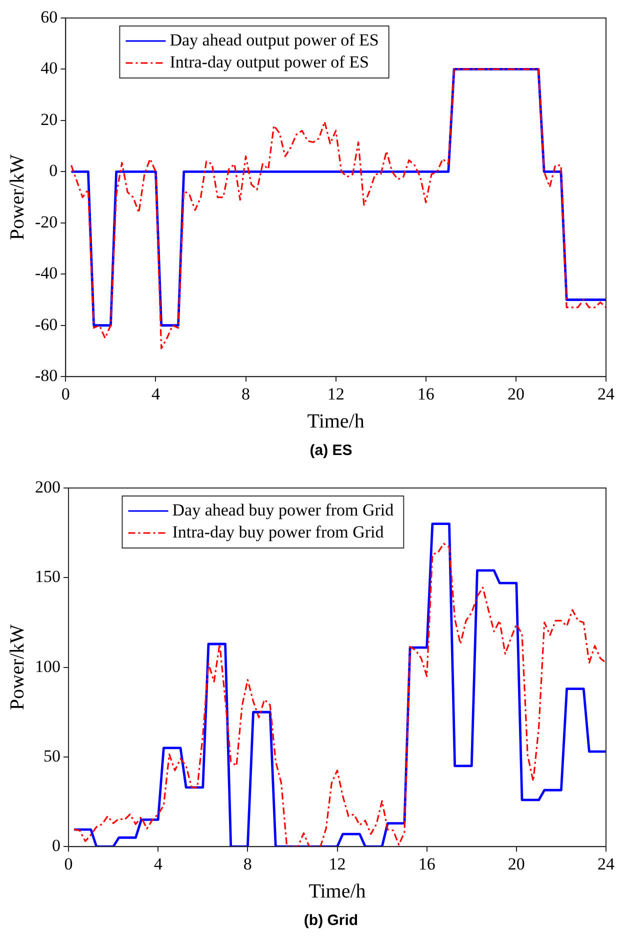 This screenshot has height=941, width=622. I want to click on text: (a) ES, so click(331, 451).